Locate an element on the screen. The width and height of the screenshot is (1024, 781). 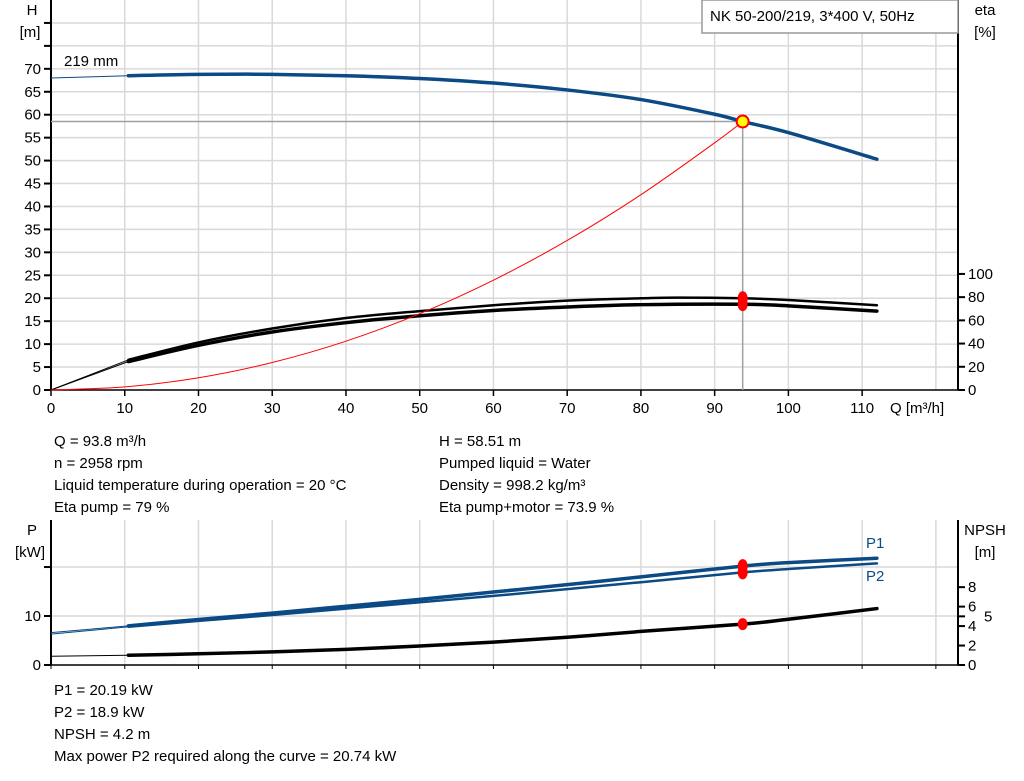
y-tick-label: 60 is located at coordinates (32, 115).